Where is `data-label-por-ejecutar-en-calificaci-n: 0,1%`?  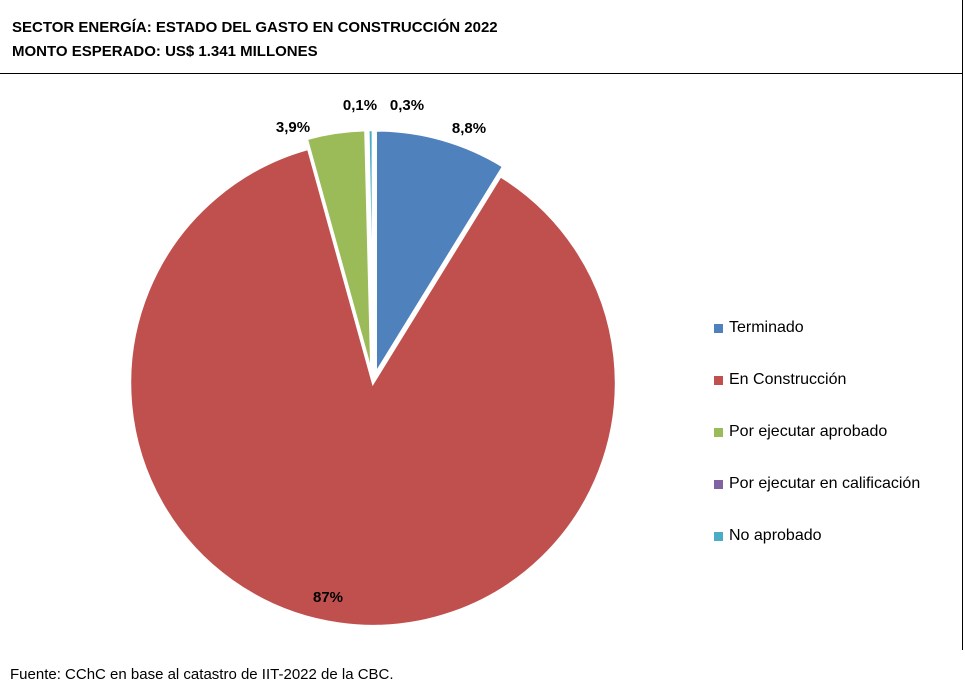 data-label-por-ejecutar-en-calificaci-n: 0,1% is located at coordinates (360, 105).